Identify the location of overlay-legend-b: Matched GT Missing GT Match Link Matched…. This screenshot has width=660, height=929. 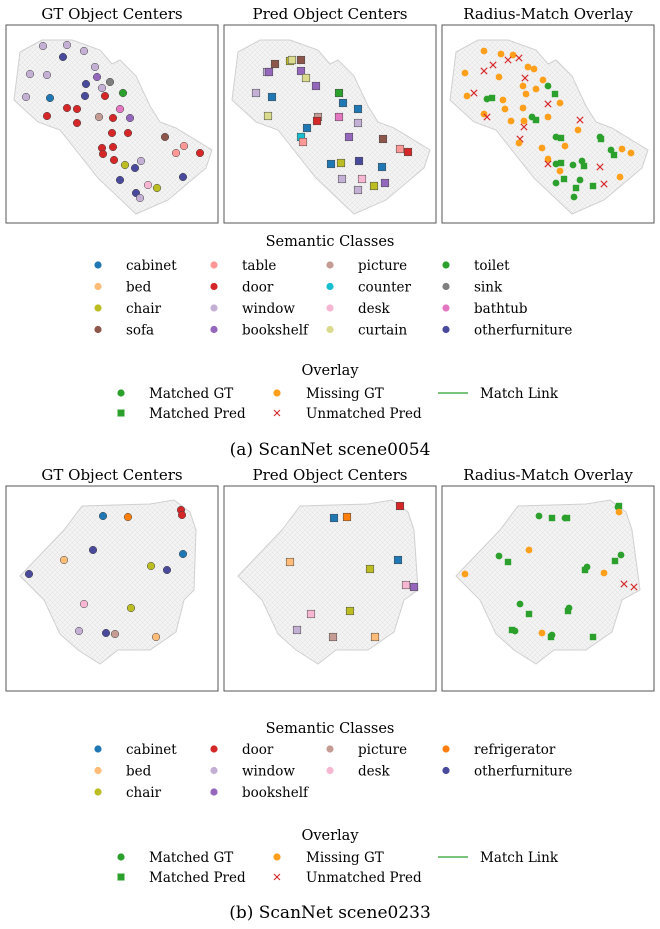
(338, 868).